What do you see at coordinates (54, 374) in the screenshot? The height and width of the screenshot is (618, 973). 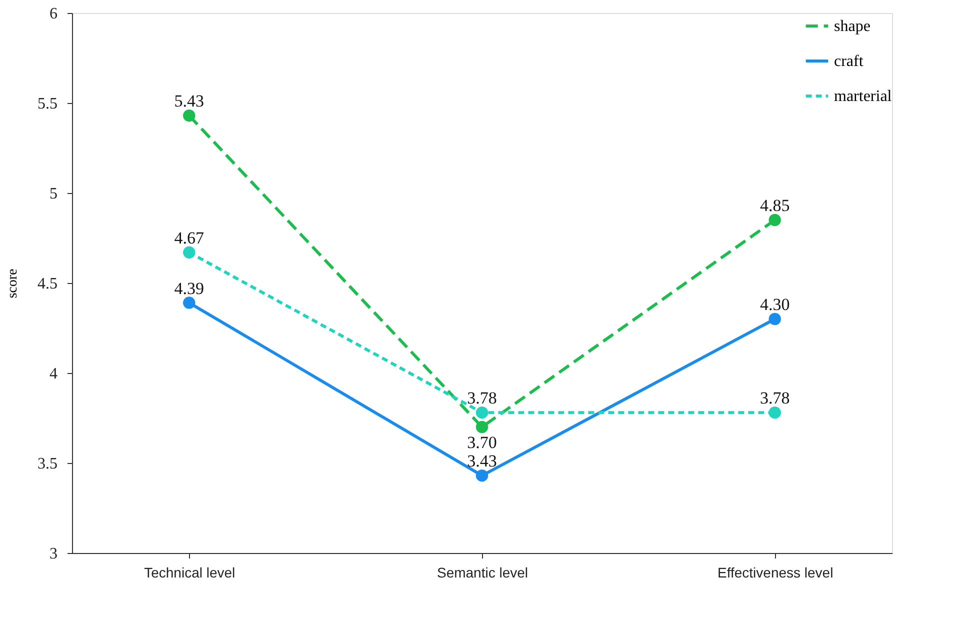 I see `y-tick-label: 4` at bounding box center [54, 374].